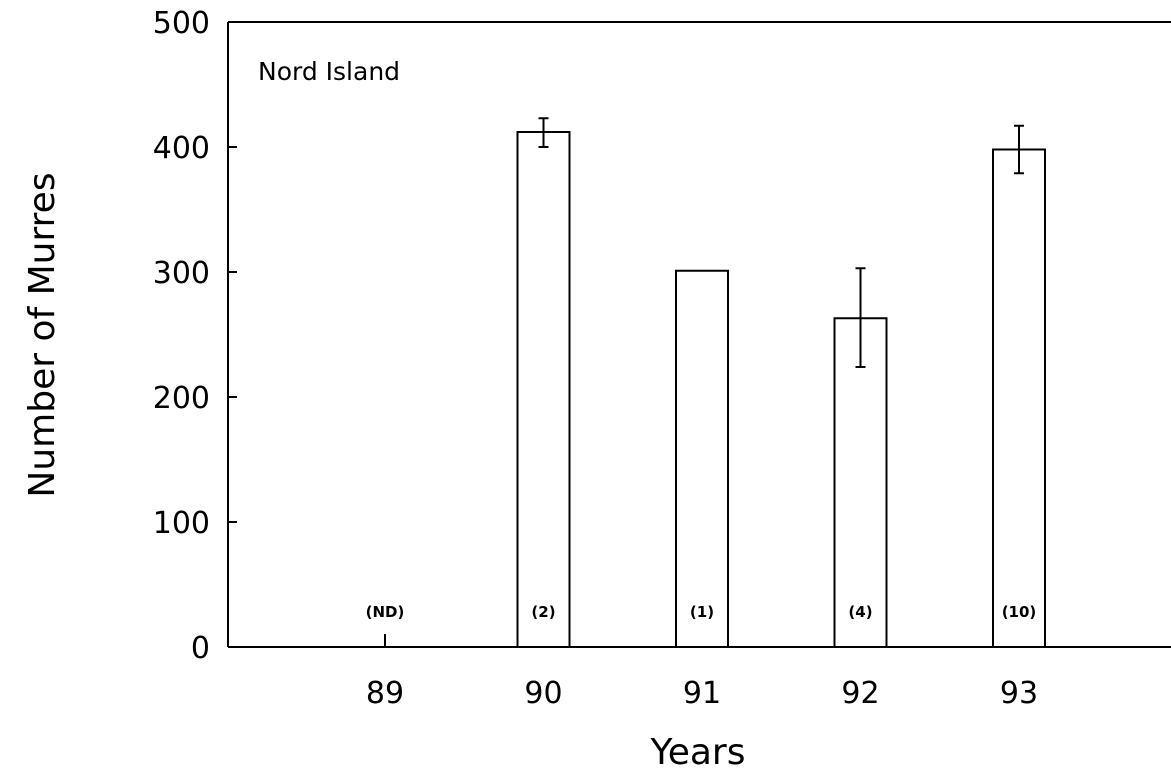 This screenshot has width=1171, height=780. Describe the element at coordinates (702, 672) in the screenshot. I see `x-axis: 89 90 91 92 93` at that location.